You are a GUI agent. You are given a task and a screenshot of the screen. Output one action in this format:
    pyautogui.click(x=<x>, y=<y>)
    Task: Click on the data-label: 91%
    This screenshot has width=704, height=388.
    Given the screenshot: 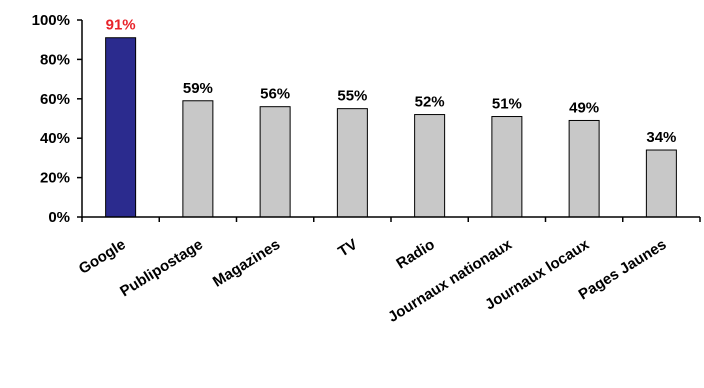 What is the action you would take?
    pyautogui.click(x=121, y=25)
    